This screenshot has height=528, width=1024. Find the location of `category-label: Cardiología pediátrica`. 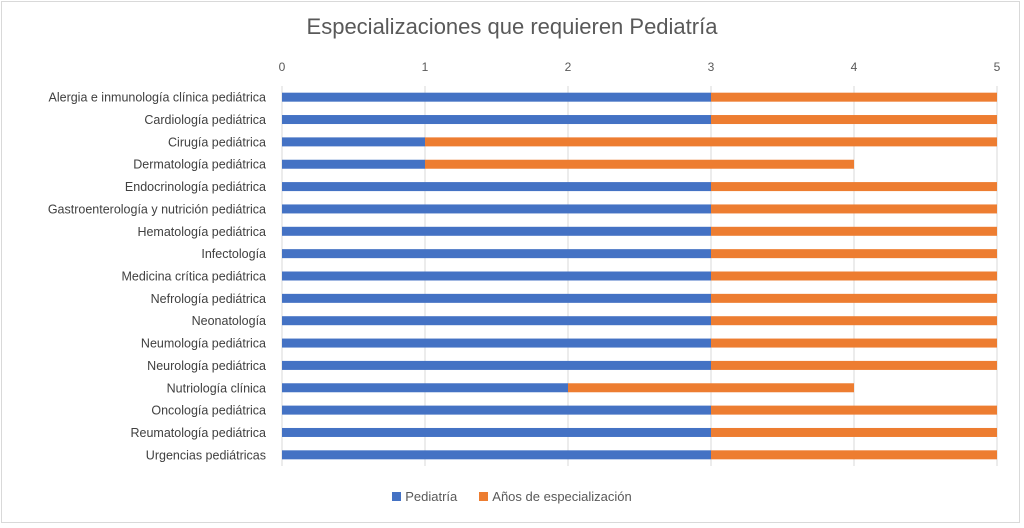

category-label: Cardiología pediátrica is located at coordinates (205, 120).